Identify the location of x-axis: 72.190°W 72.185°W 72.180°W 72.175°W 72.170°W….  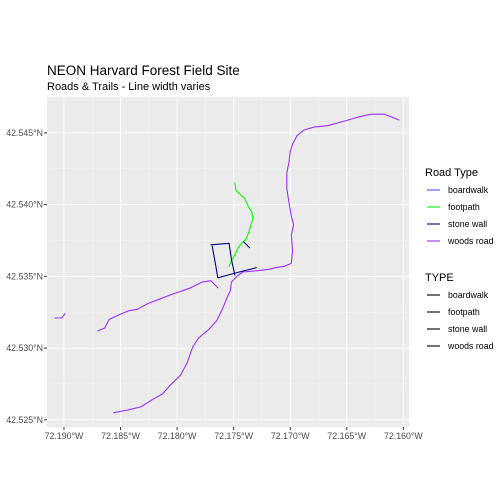
(234, 434).